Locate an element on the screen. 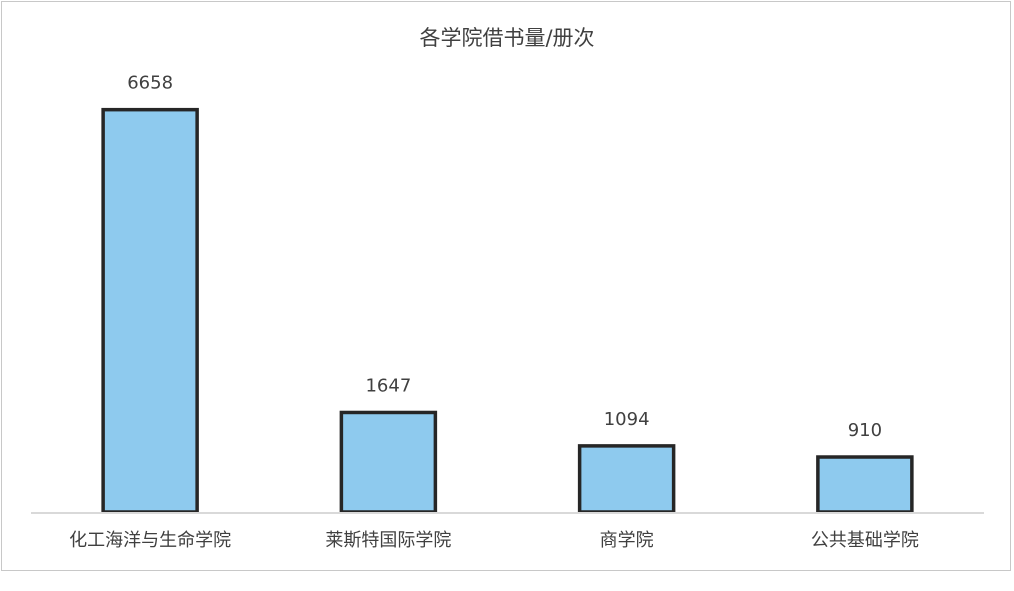  x-tick-label: 莱斯特国际学院 is located at coordinates (388, 540).